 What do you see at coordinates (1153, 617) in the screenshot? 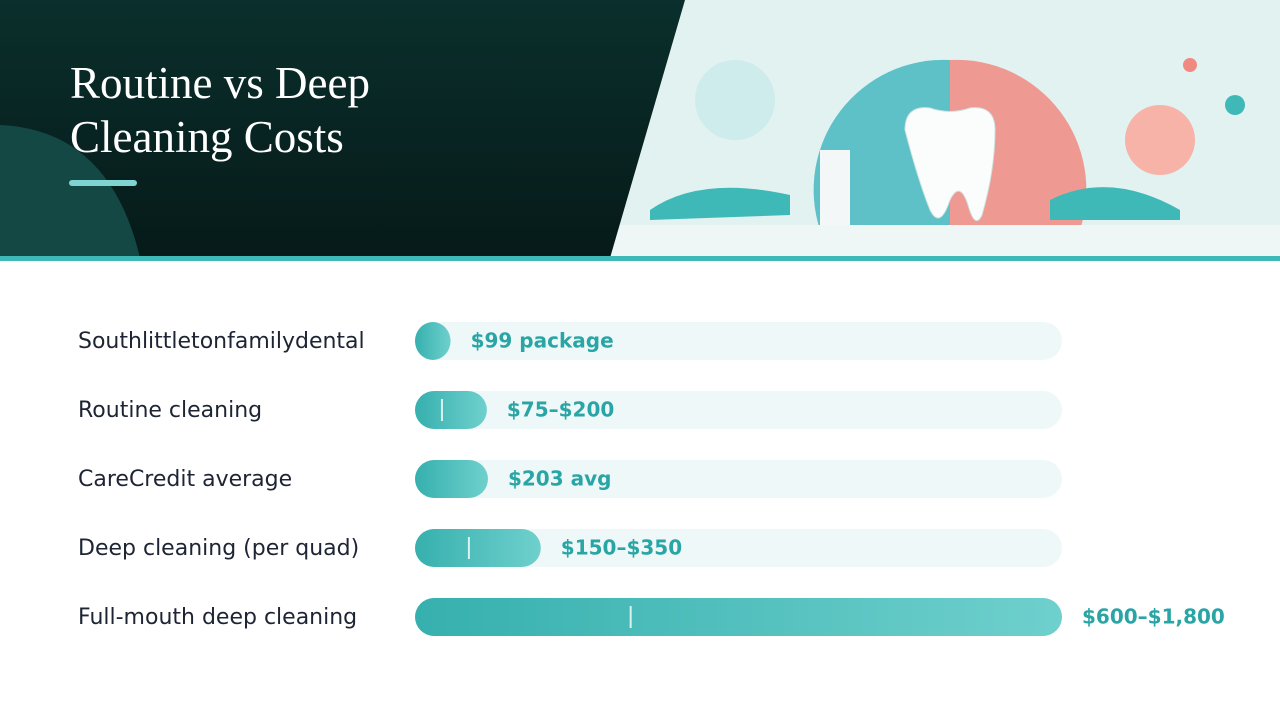
I see `value-label: $600–$1,800` at bounding box center [1153, 617].